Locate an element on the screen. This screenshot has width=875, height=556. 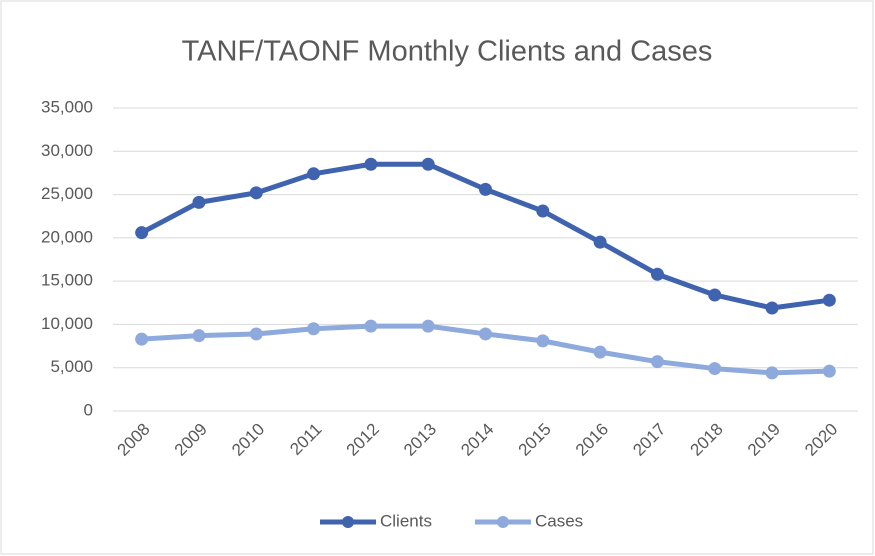
chart-title: TANF/TAONF Monthly Clients and Cases is located at coordinates (447, 52).